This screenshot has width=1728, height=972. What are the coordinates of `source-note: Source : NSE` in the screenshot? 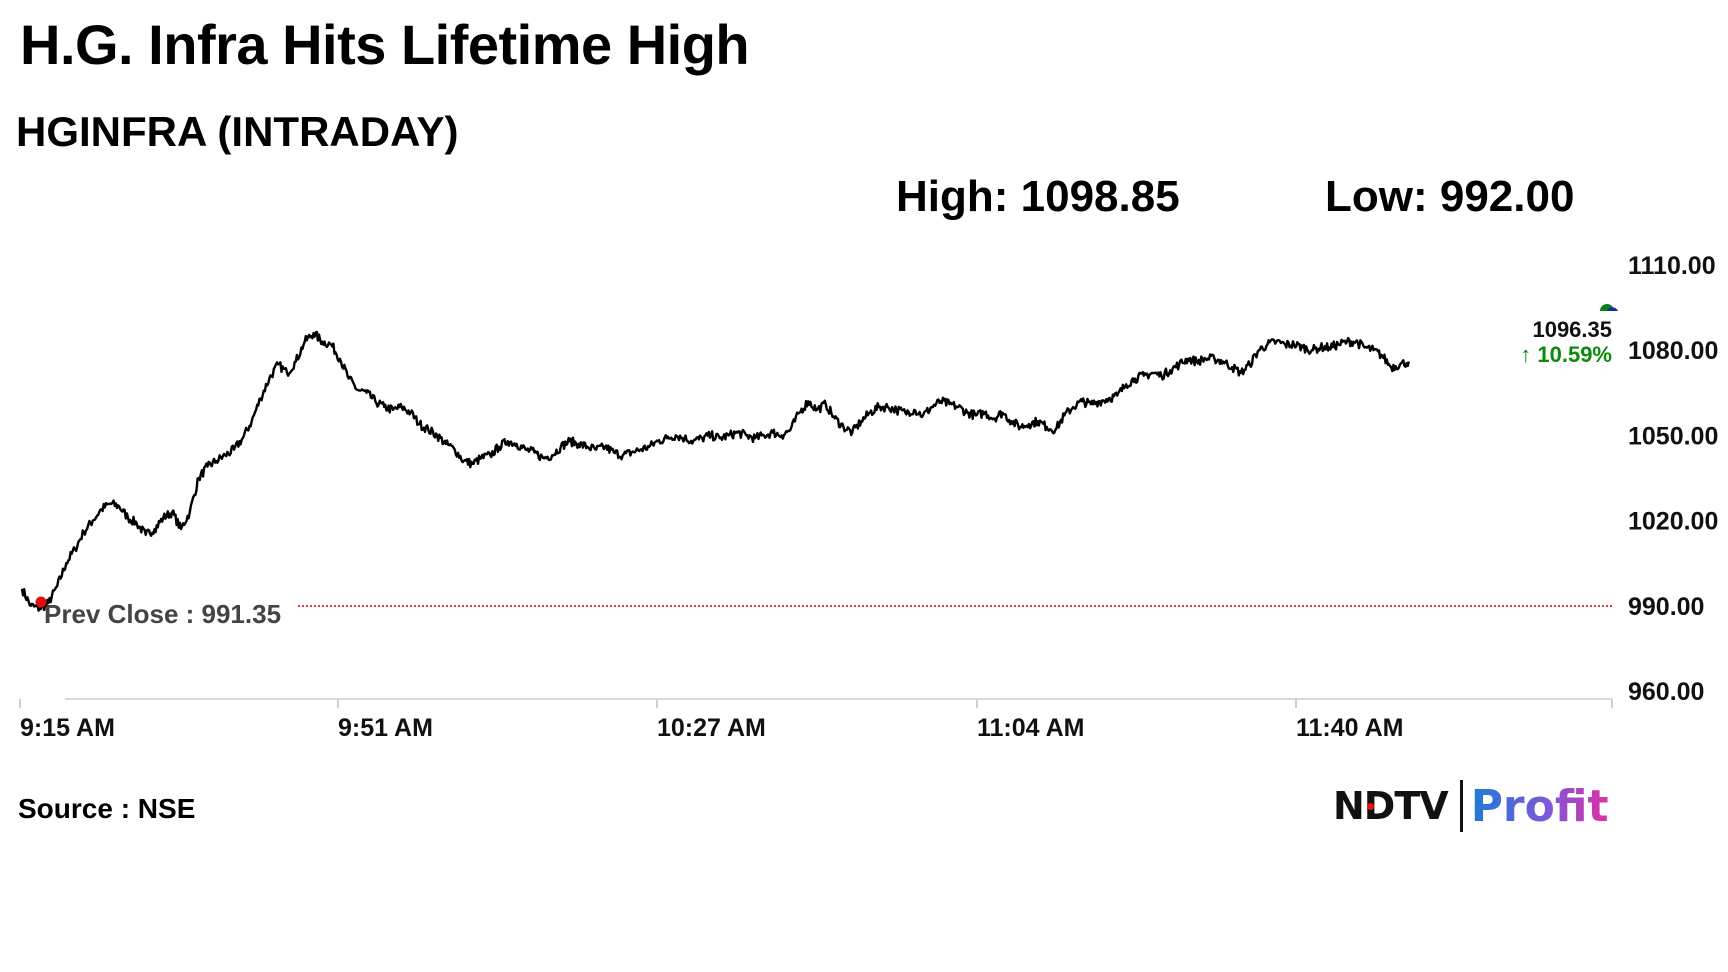 It's located at (107, 808).